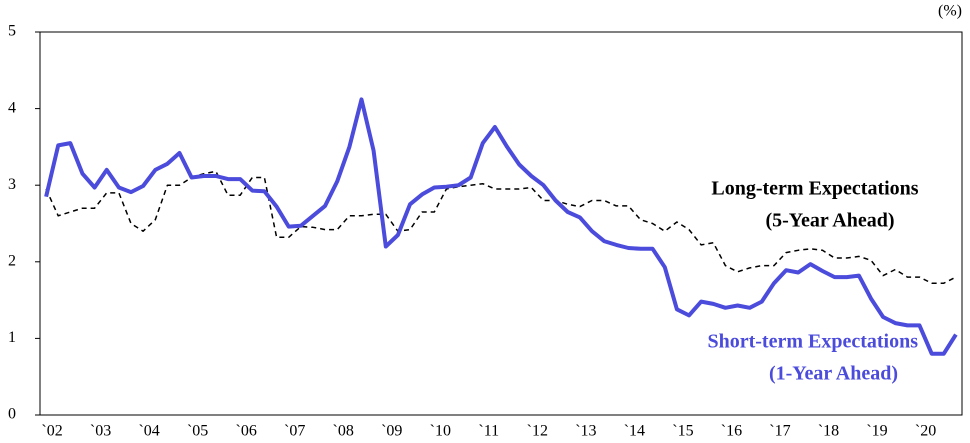 This screenshot has height=443, width=970. I want to click on x-tick-label: `03, so click(100, 431).